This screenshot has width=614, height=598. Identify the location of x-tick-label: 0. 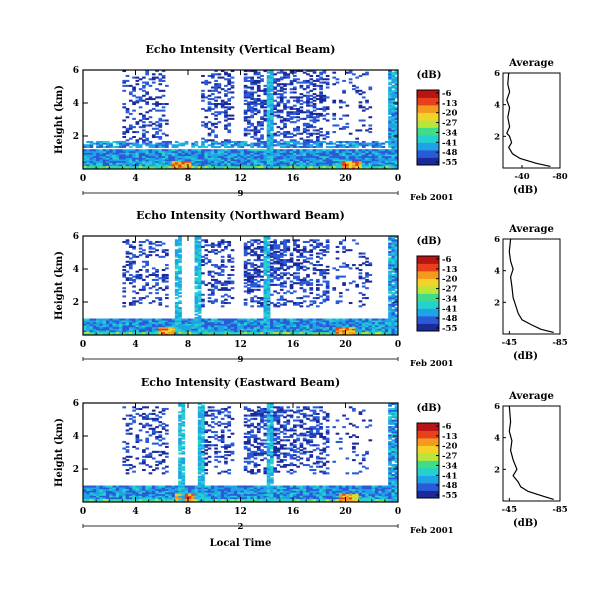
(398, 345).